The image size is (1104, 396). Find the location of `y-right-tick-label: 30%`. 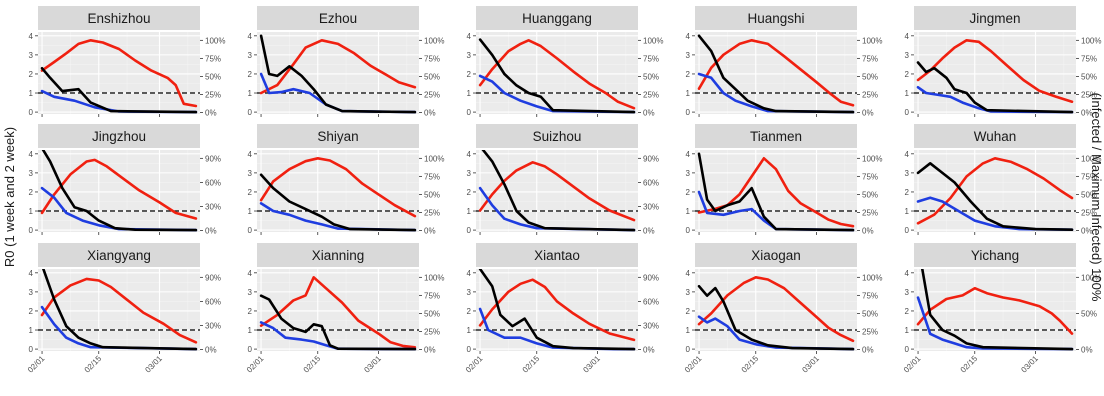

y-right-tick-label: 30% is located at coordinates (651, 325).